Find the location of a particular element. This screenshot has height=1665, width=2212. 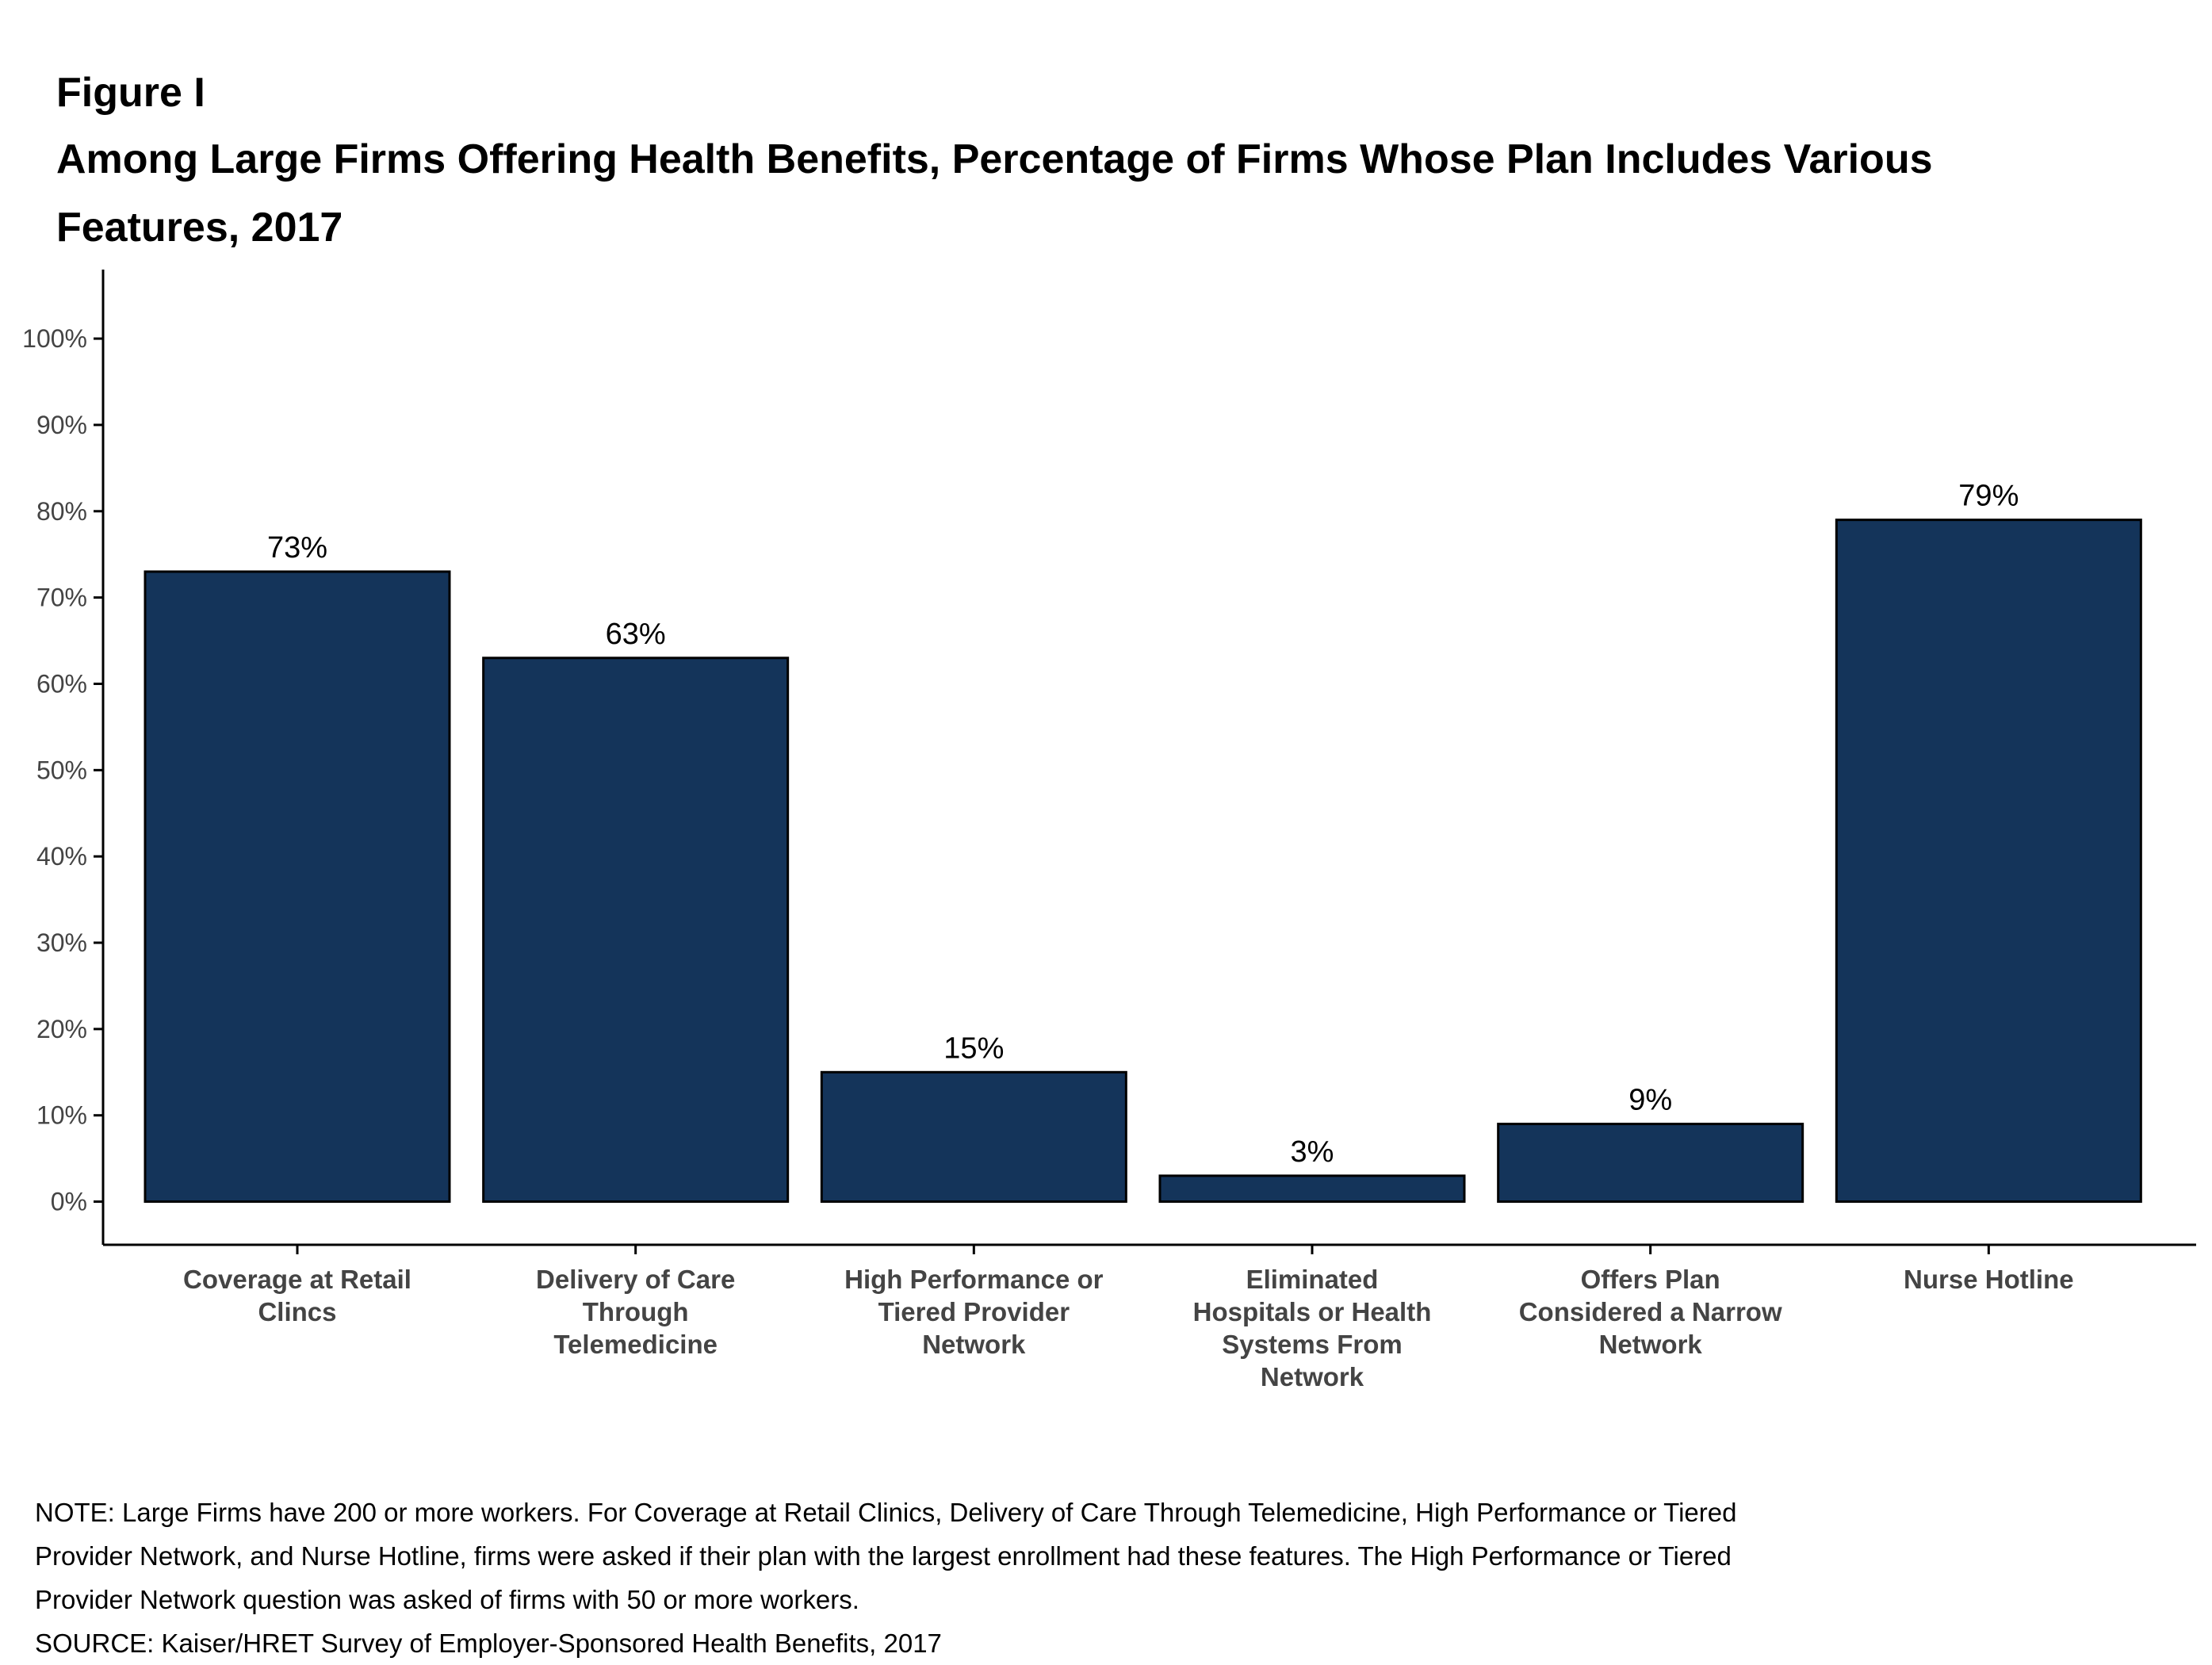

category-label: Nurse Hotline is located at coordinates (1989, 1279).